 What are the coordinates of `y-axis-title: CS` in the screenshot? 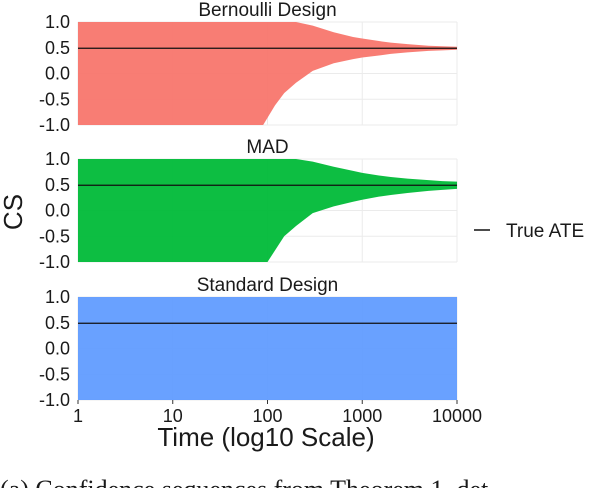 It's located at (14, 212).